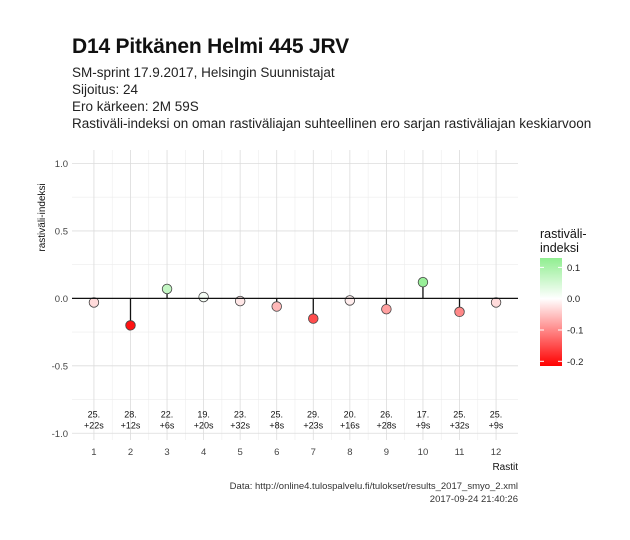  Describe the element at coordinates (130, 452) in the screenshot. I see `x-tick-label: 2` at that location.